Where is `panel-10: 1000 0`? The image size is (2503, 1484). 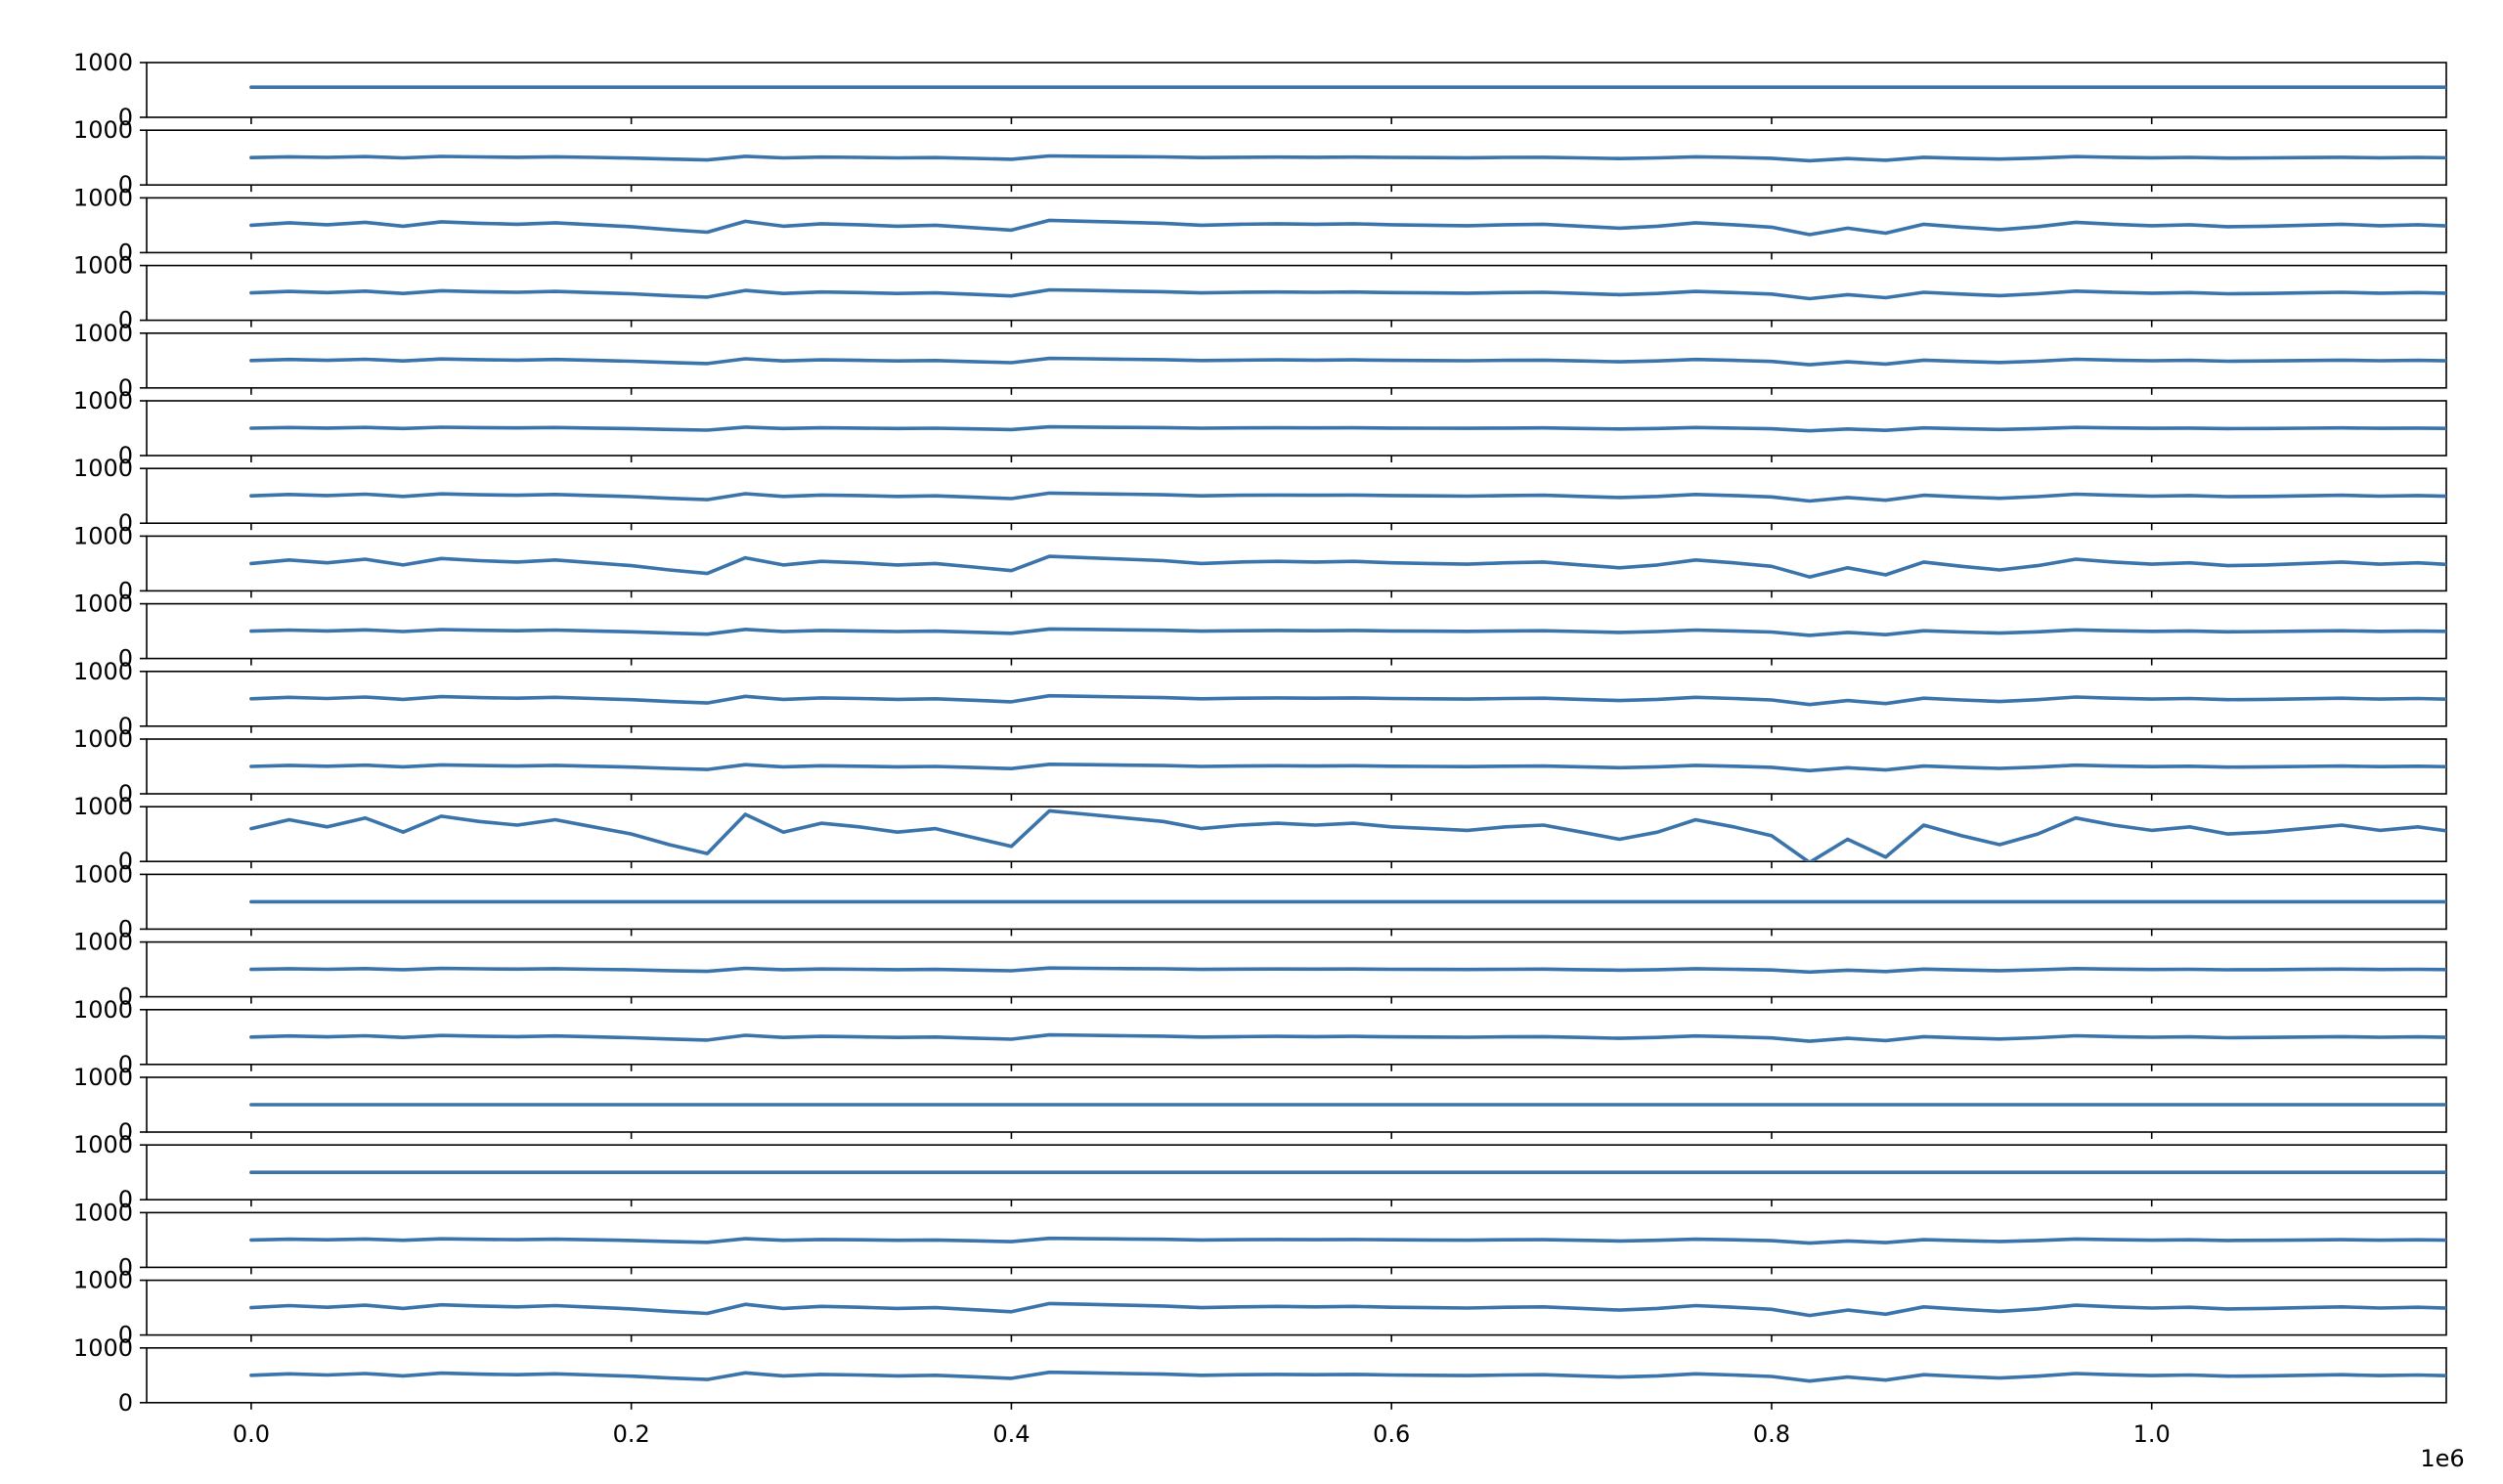 panel-10: 1000 0 is located at coordinates (1260, 699).